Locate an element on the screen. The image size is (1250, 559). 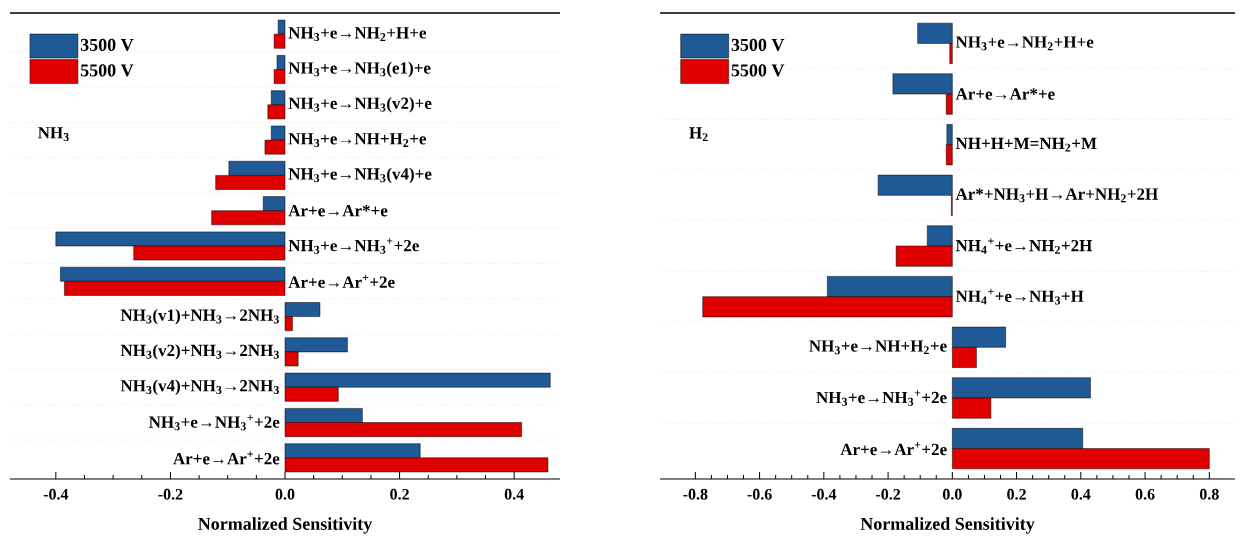
y-tick-label: NH$_{3}$(v2)+NH$_{3}$→2NH$_{3}$ is located at coordinates (199, 352).